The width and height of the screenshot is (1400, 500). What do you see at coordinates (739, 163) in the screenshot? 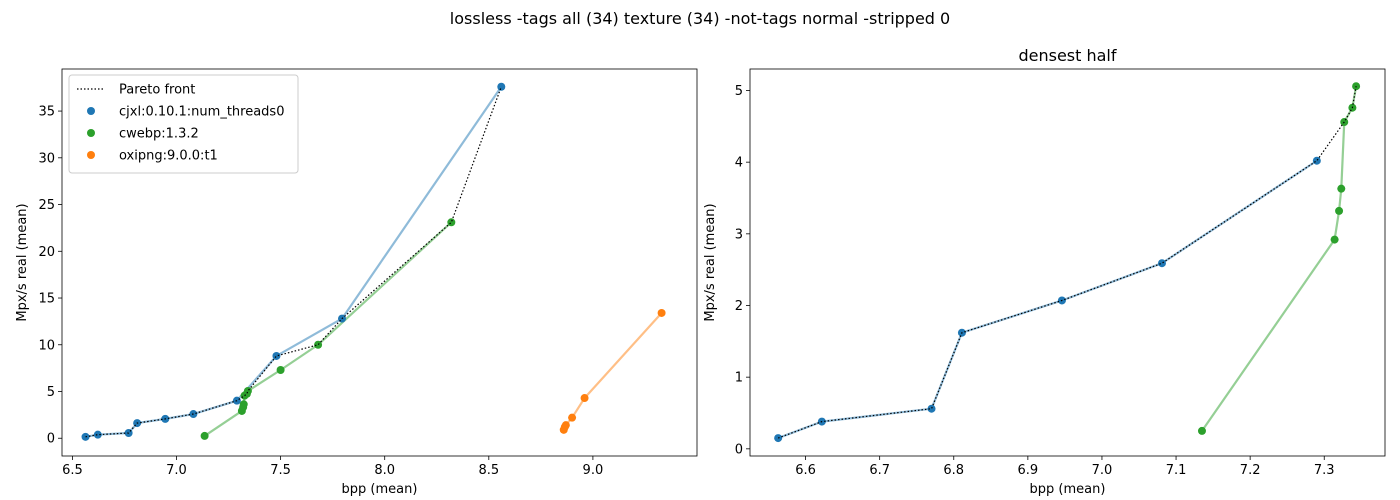
I see `y-tick-label: 4` at bounding box center [739, 163].